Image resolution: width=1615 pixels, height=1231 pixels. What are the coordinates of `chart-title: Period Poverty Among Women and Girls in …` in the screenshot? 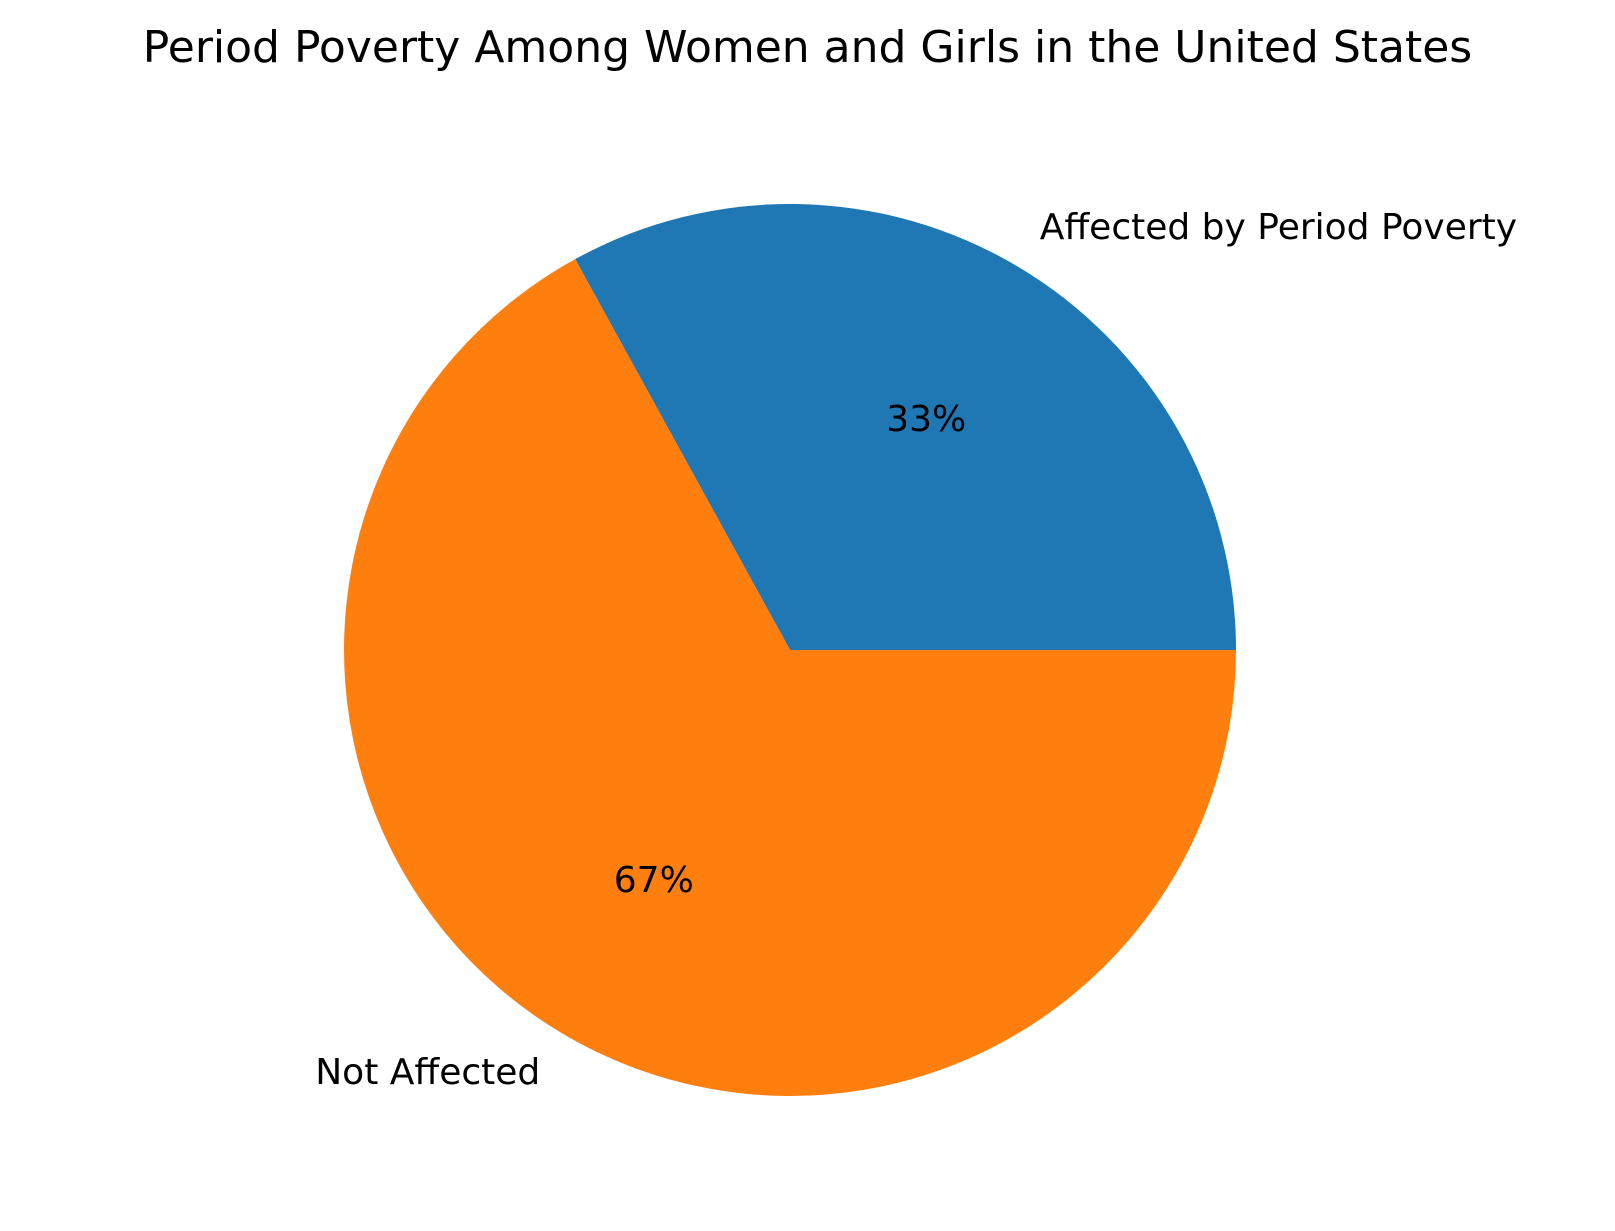 It's located at (807, 47).